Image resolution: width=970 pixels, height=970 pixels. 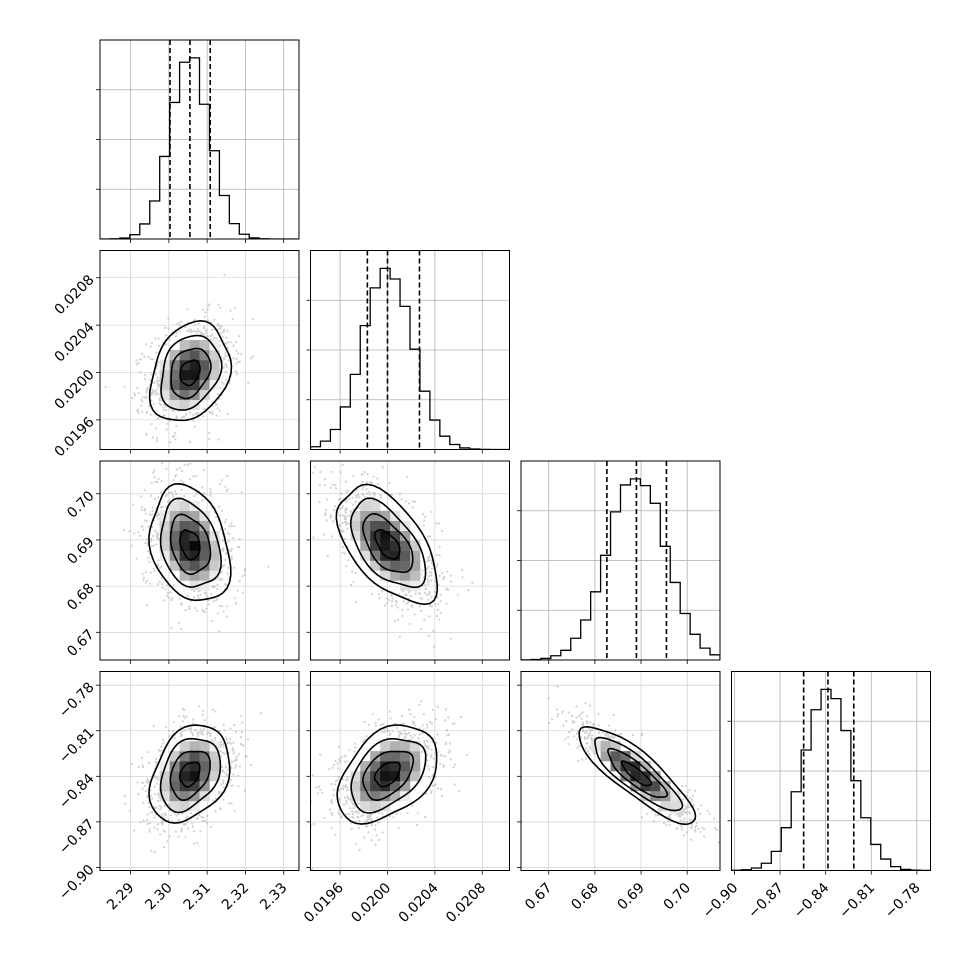 I want to click on y-tick-label-p2: 0.67, so click(x=80, y=643).